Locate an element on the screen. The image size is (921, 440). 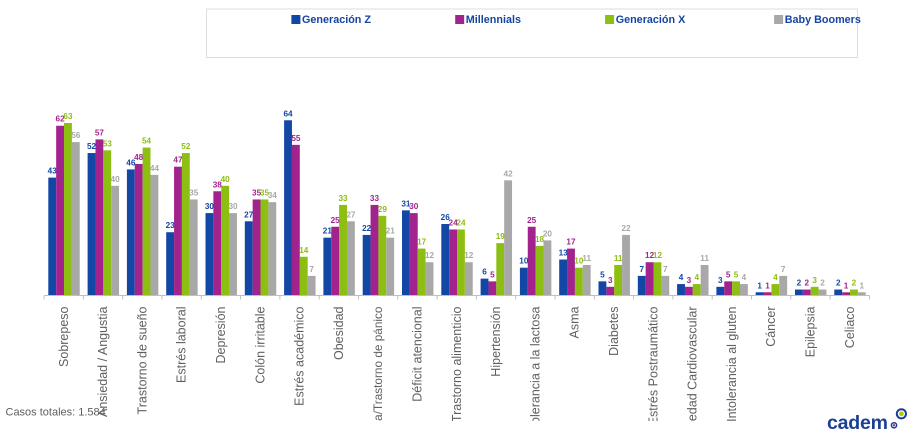
svg-text: Intolerancia al gluten is located at coordinates (732, 363).